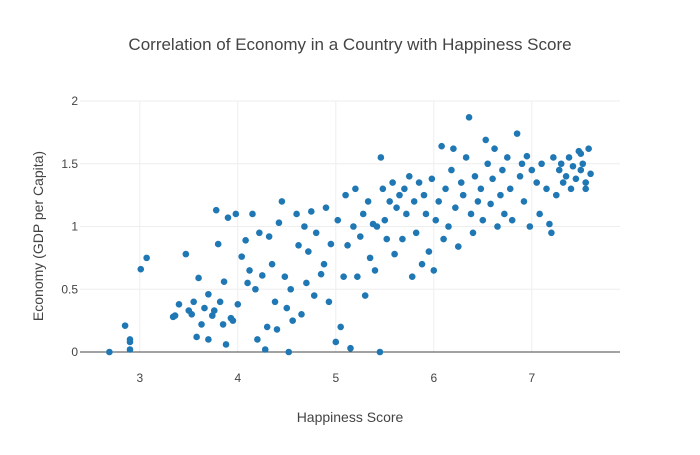 This screenshot has height=455, width=700. Describe the element at coordinates (69, 289) in the screenshot. I see `y-tick-label: 0.5` at that location.